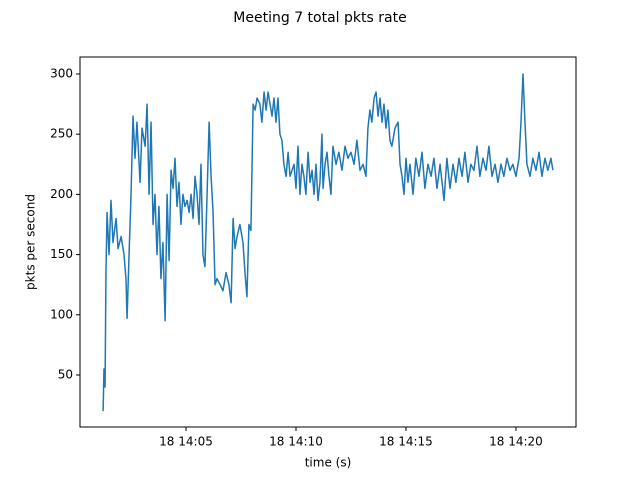  Describe the element at coordinates (61, 73) in the screenshot. I see `y-tick-label: 300` at that location.